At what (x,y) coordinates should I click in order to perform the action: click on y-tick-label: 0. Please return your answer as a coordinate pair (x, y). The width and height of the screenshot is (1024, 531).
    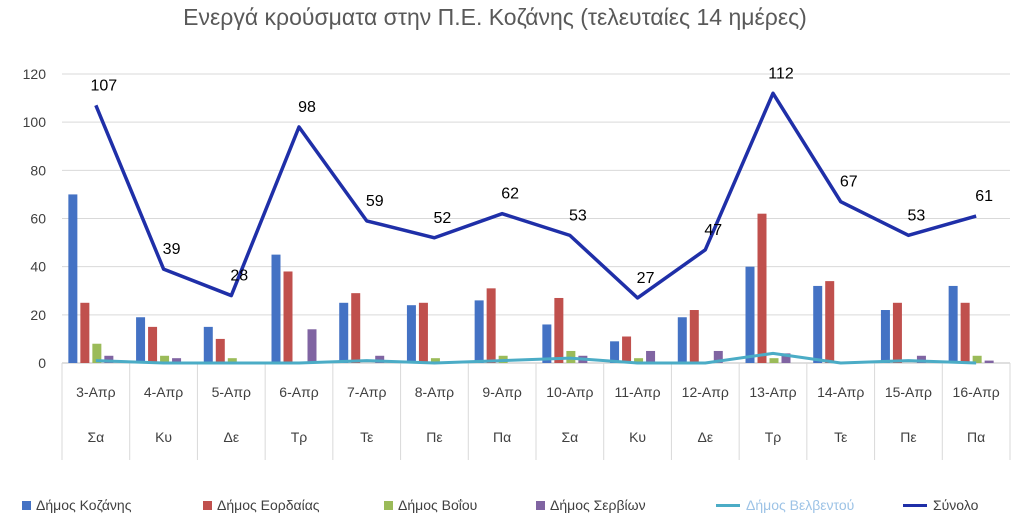
    Looking at the image, I should click on (42, 363).